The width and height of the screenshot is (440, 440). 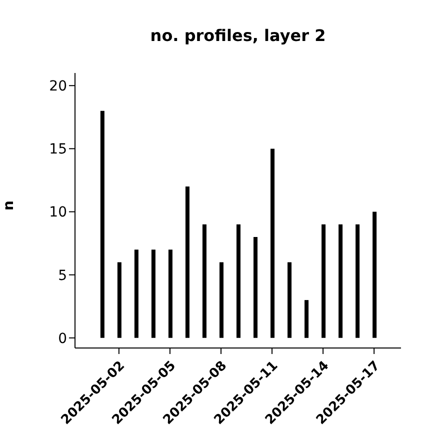 I want to click on y-tick-label: 5, so click(x=62, y=276).